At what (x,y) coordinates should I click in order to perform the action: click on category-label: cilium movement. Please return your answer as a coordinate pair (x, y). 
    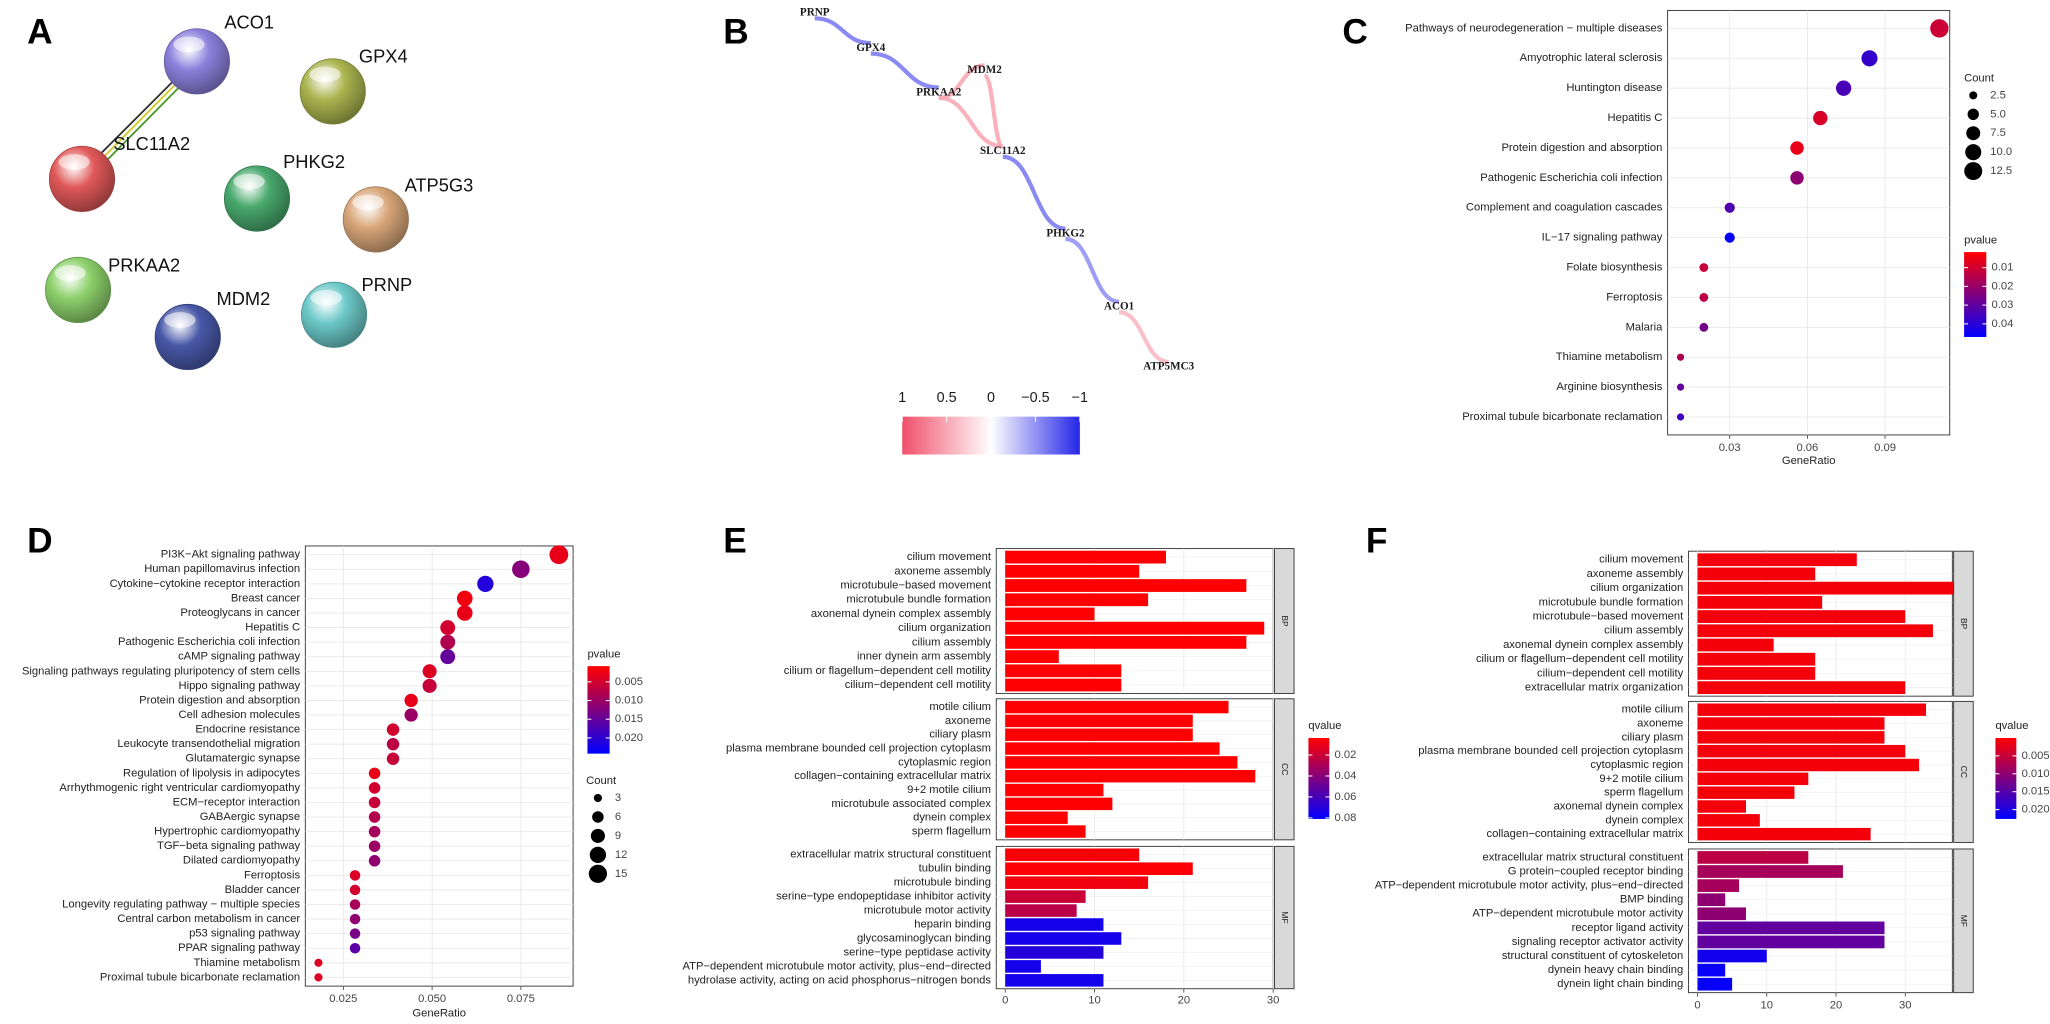
    Looking at the image, I should click on (1641, 560).